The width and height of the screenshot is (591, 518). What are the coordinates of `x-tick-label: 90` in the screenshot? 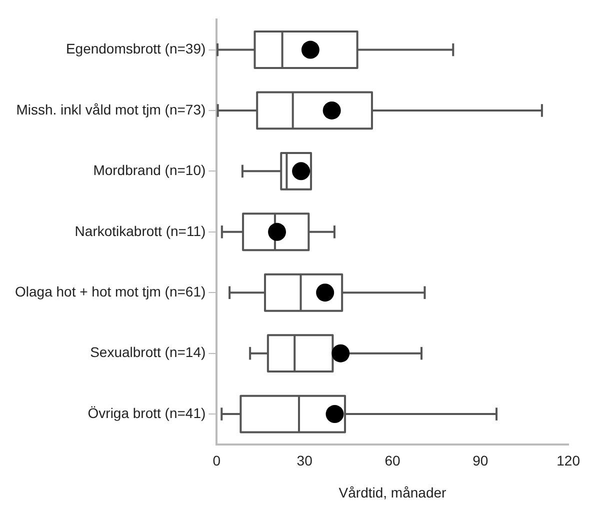 It's located at (480, 460).